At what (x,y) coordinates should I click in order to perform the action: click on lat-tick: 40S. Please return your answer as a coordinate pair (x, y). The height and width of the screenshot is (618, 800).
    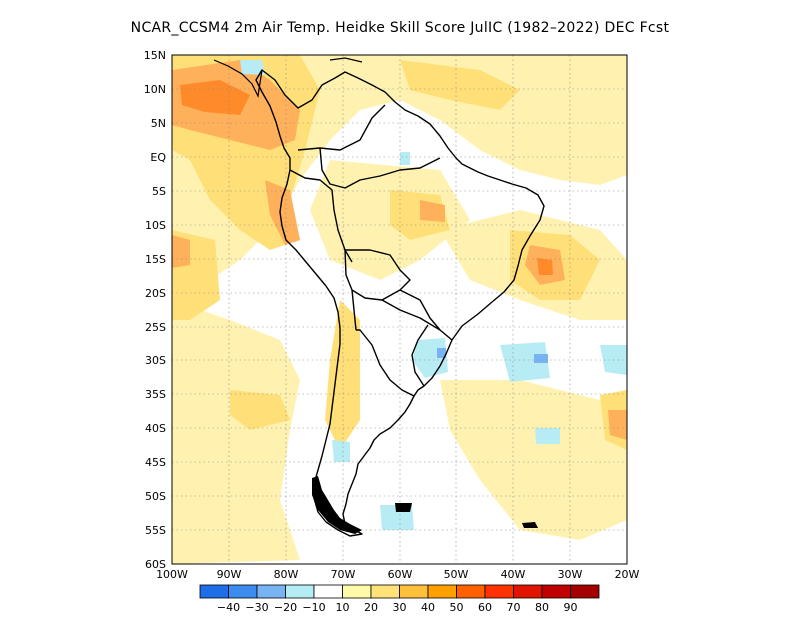
    Looking at the image, I should click on (155, 428).